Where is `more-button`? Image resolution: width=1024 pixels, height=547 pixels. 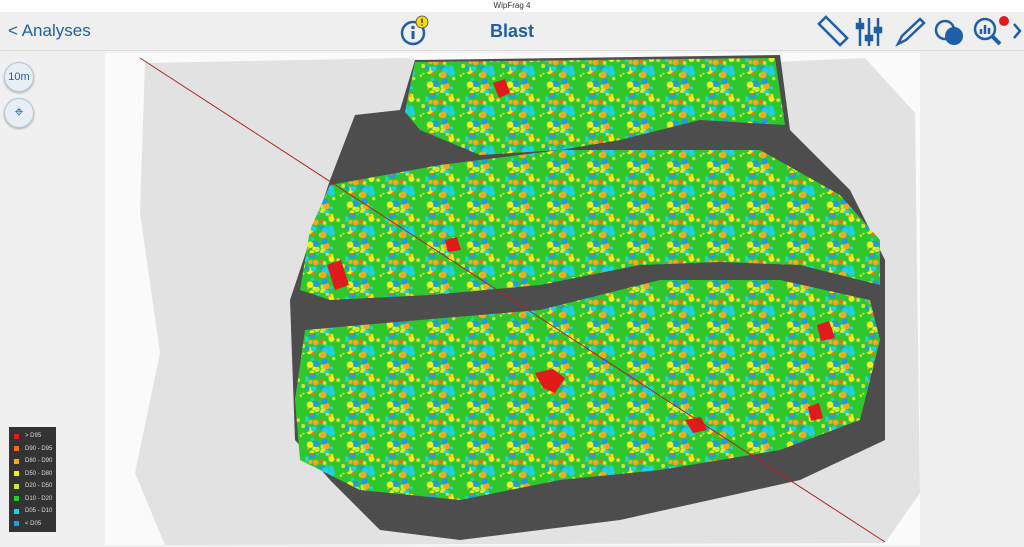 more-button is located at coordinates (1017, 31).